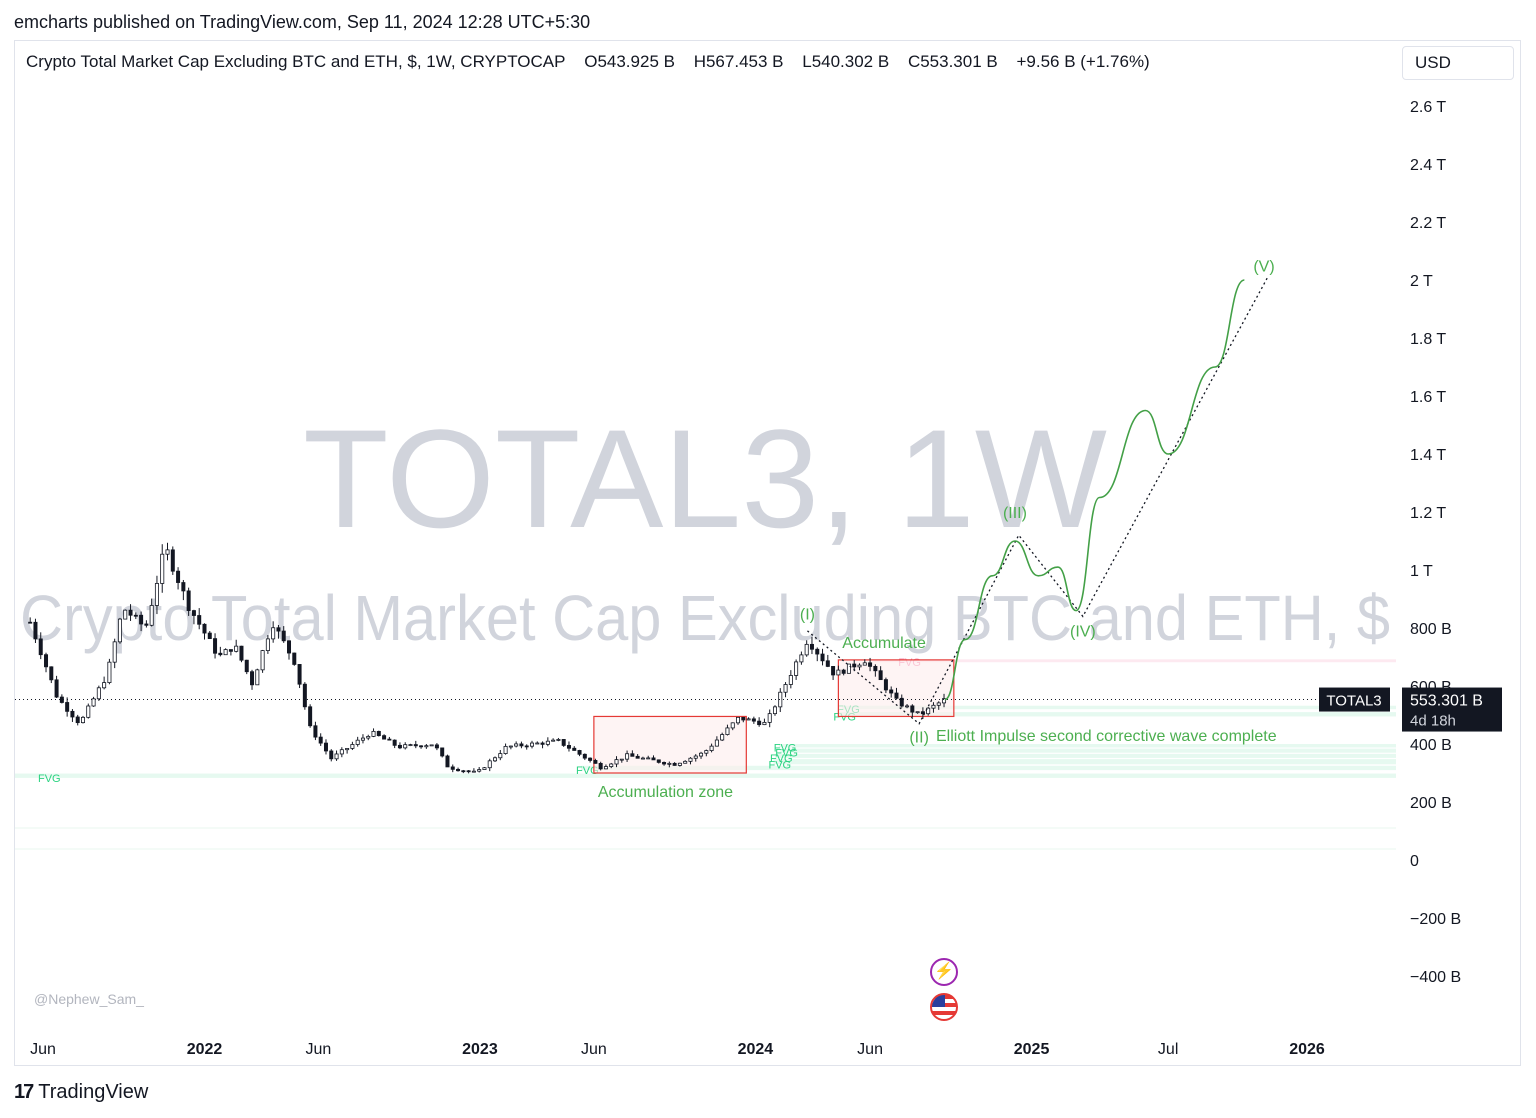 The height and width of the screenshot is (1118, 1536). Describe the element at coordinates (944, 1007) in the screenshot. I see `us-flag-icon` at that location.